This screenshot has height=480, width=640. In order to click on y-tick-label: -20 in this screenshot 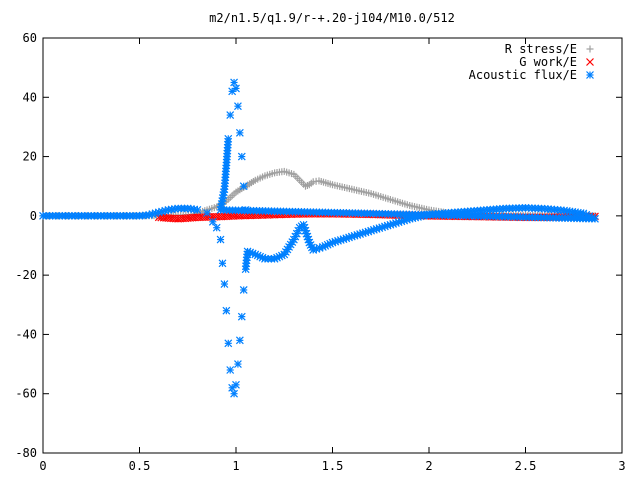, I will do `click(26, 275)`.